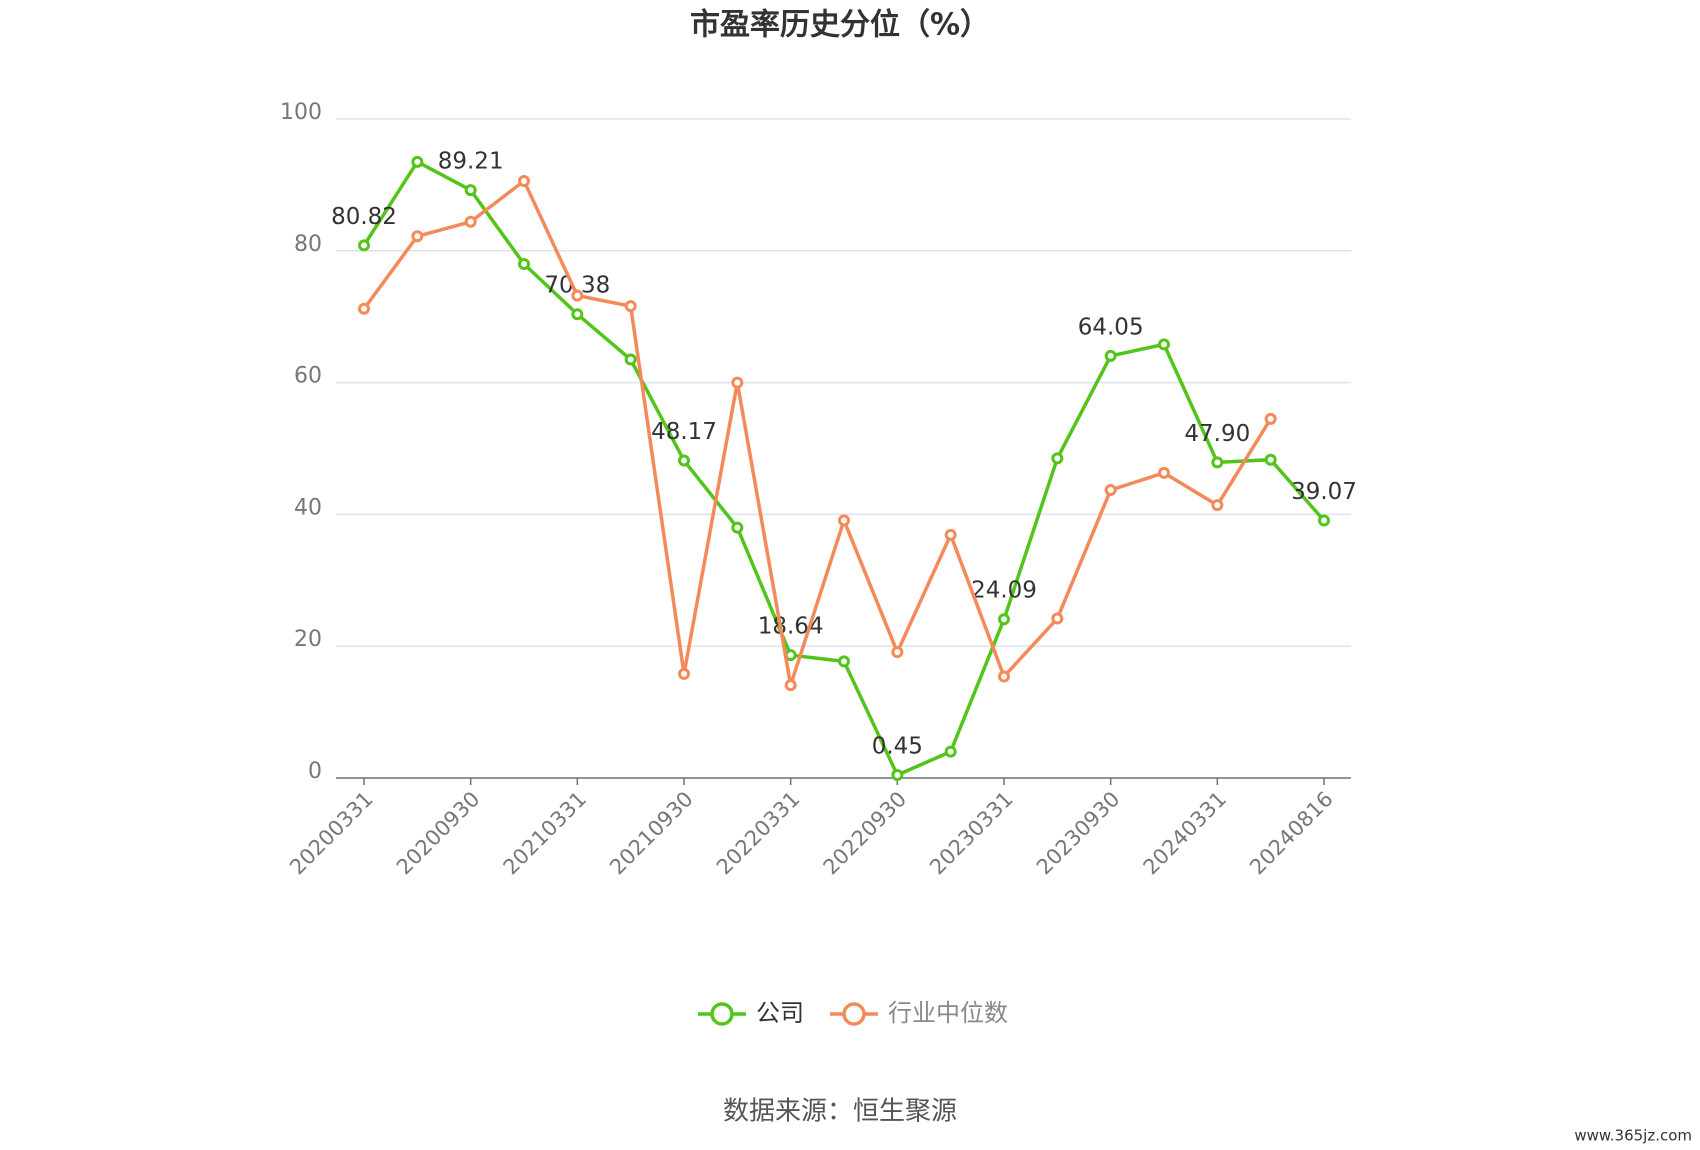 The width and height of the screenshot is (1700, 1150). Describe the element at coordinates (1078, 833) in the screenshot. I see `x-tick-label: 20230930` at that location.